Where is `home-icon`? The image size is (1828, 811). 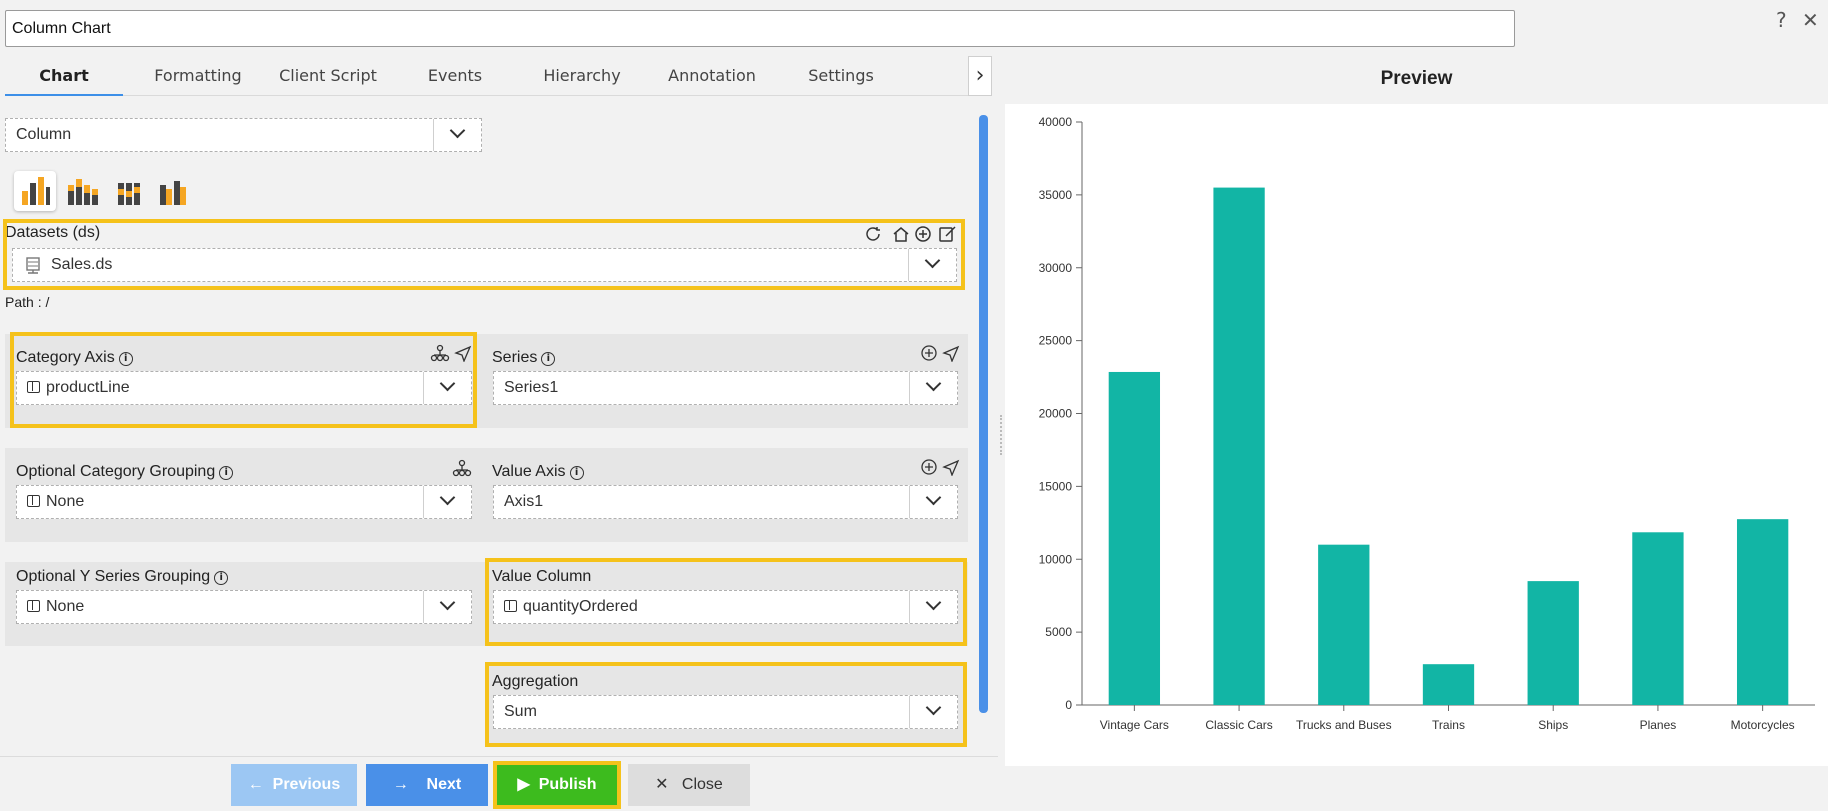
home-icon is located at coordinates (901, 234).